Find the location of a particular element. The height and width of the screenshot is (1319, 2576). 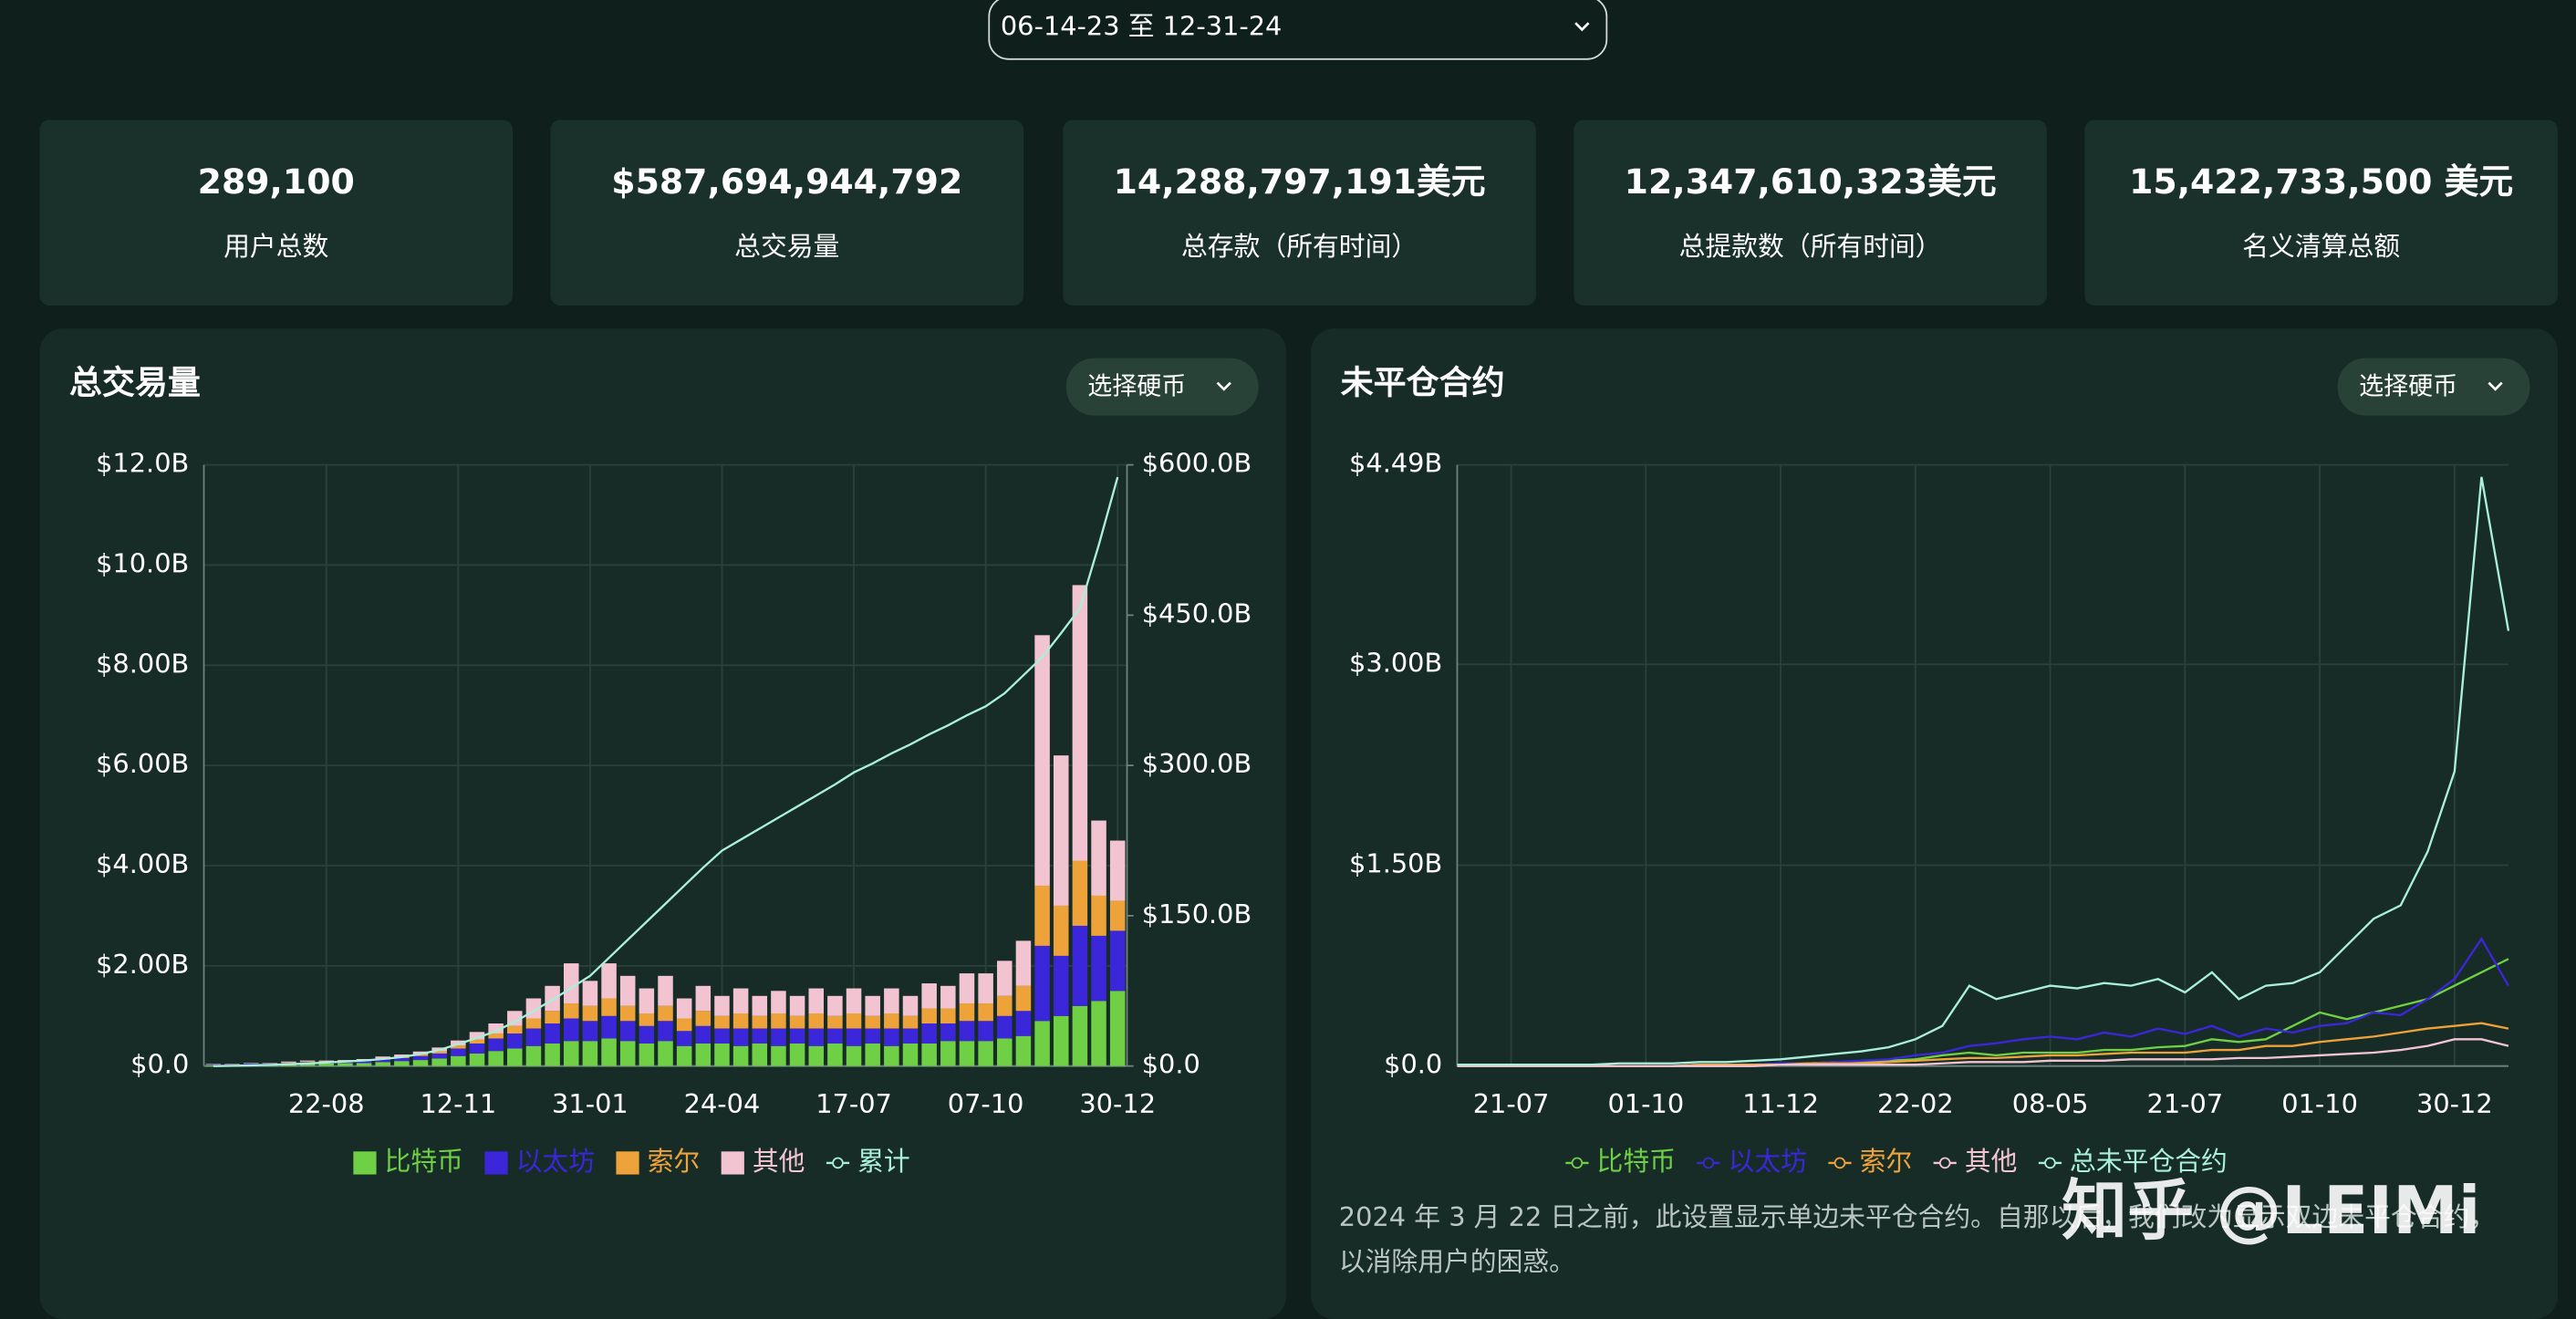

y-tick-label: $3.00B is located at coordinates (1395, 662).